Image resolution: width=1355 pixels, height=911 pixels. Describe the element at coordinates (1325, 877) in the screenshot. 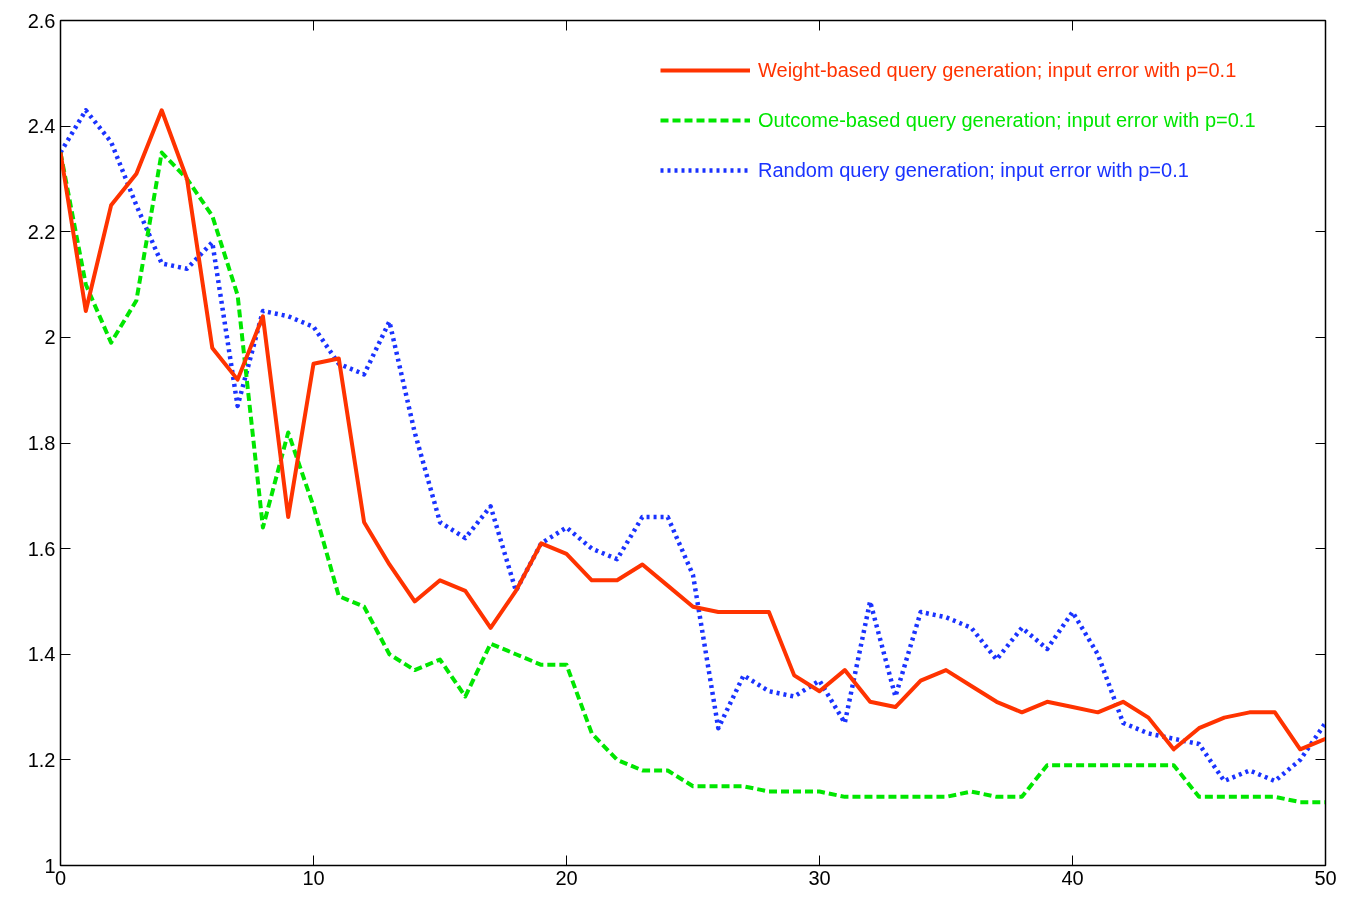

I see `x-tick-label: 50` at that location.